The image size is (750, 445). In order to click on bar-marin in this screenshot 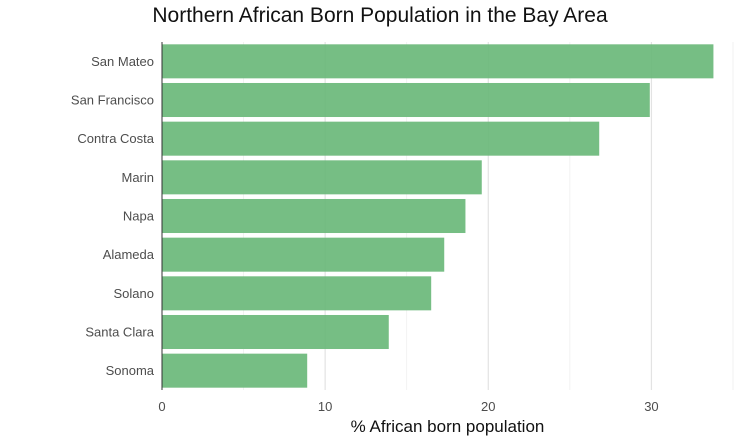, I will do `click(322, 177)`.